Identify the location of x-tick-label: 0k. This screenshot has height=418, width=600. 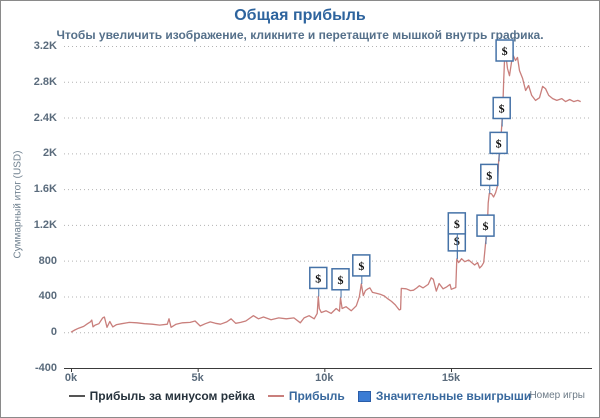
(71, 378).